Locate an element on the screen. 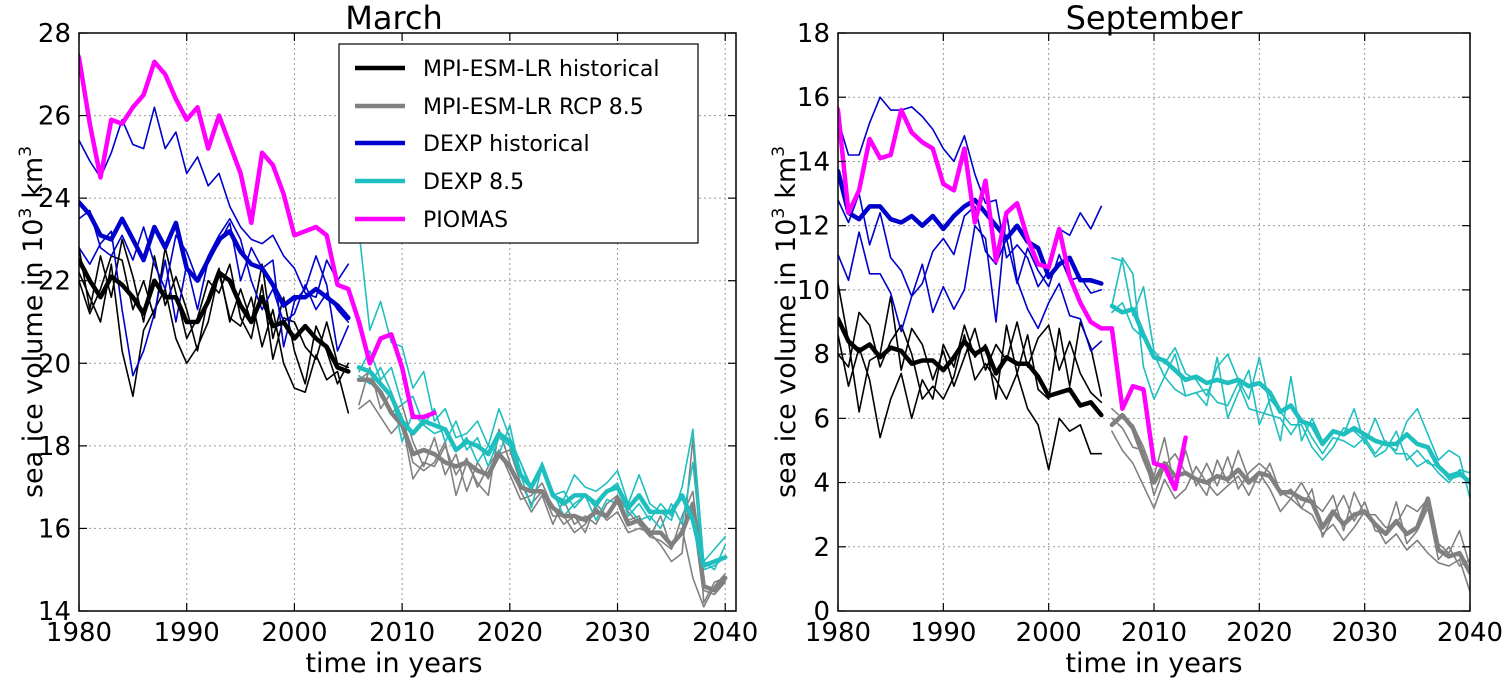  march-xlabel: time in years is located at coordinates (393, 663).